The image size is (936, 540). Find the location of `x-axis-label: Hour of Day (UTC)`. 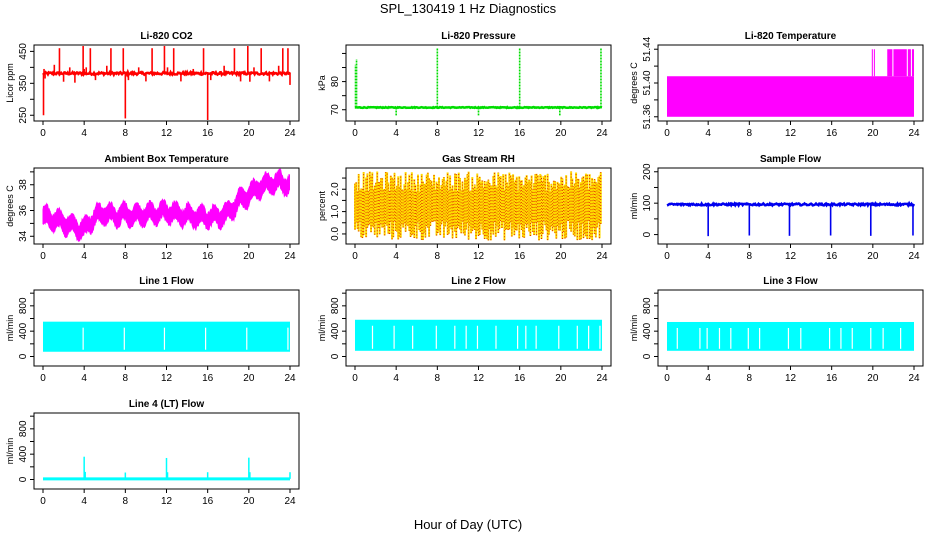

x-axis-label: Hour of Day (UTC) is located at coordinates (468, 524).